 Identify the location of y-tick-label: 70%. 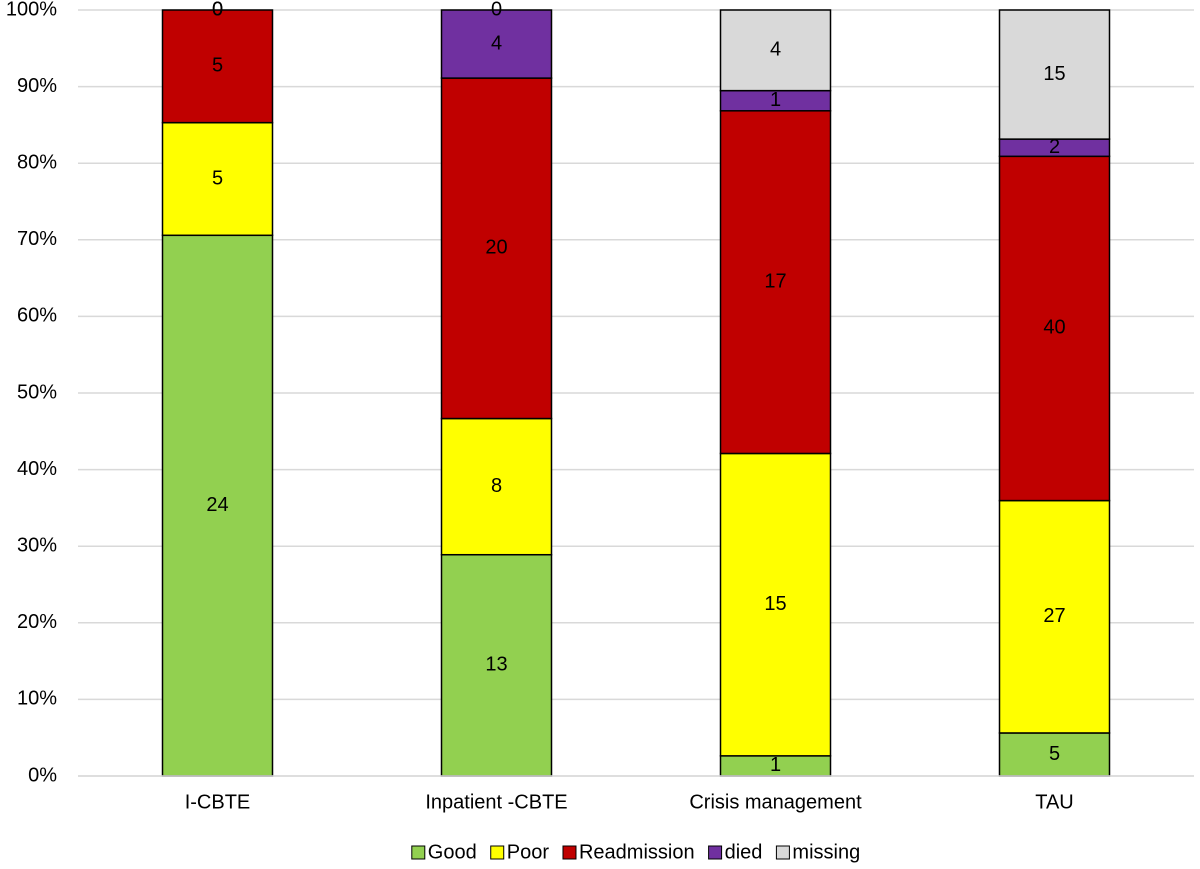
(37, 239).